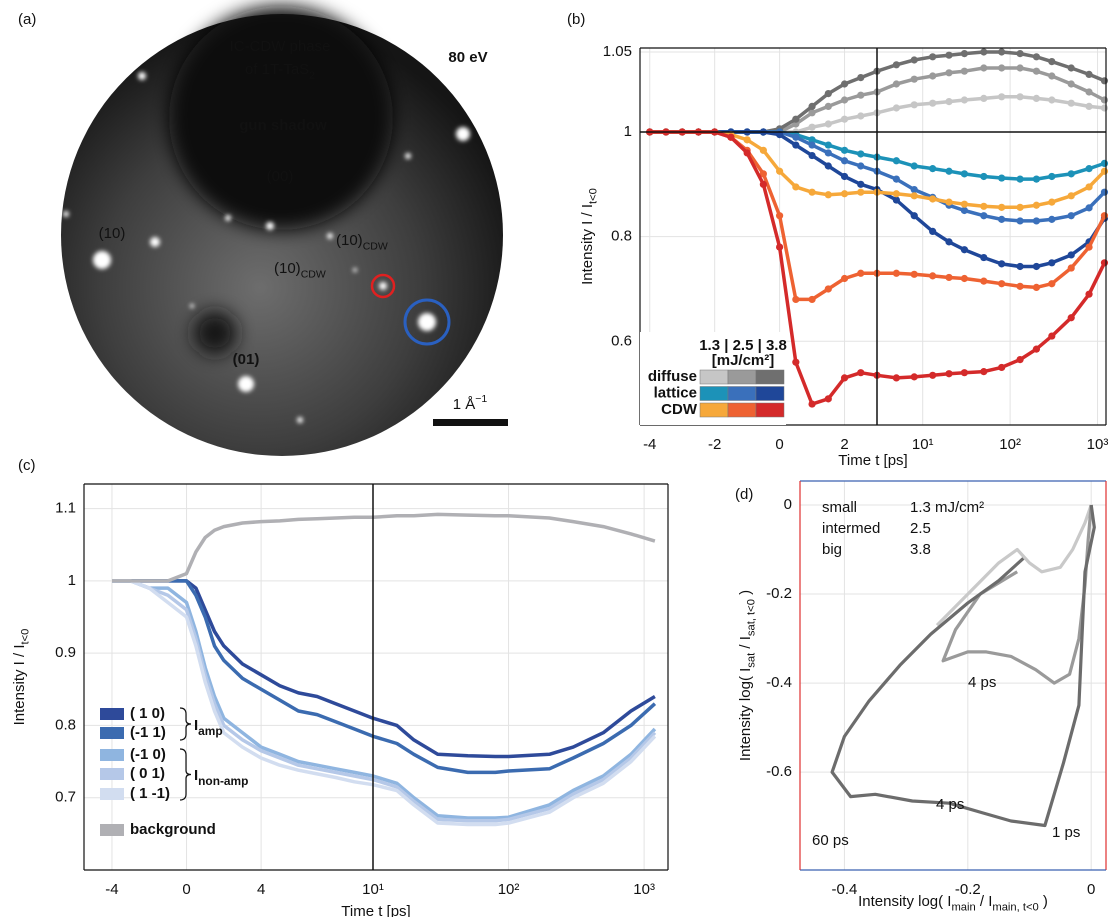 Image resolution: width=1111 pixels, height=917 pixels. What do you see at coordinates (65, 724) in the screenshot?
I see `y-tick-label: 0.8` at bounding box center [65, 724].